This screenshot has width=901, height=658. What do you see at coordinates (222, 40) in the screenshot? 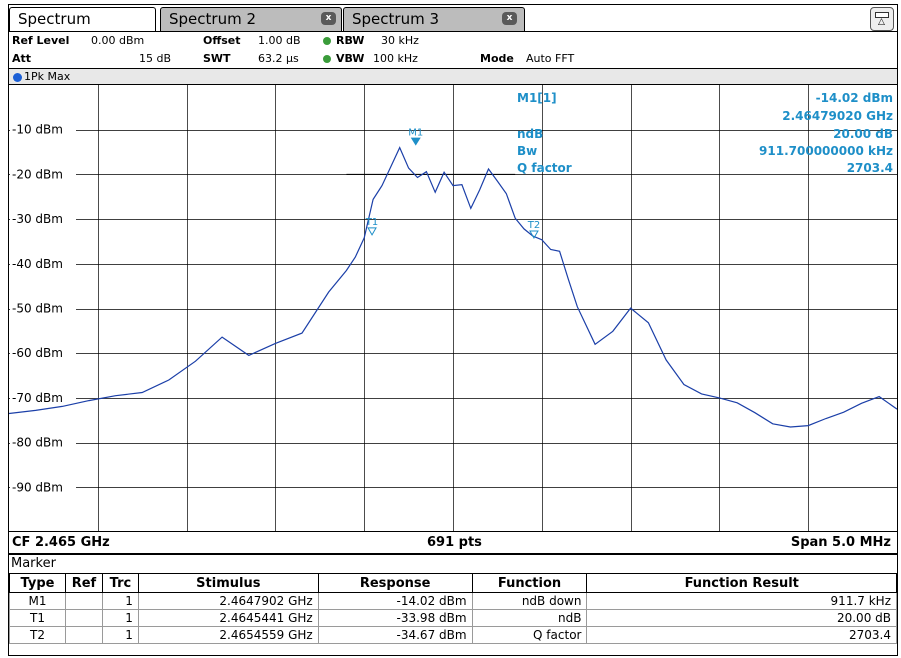
I see `offset-label: Offset` at bounding box center [222, 40].